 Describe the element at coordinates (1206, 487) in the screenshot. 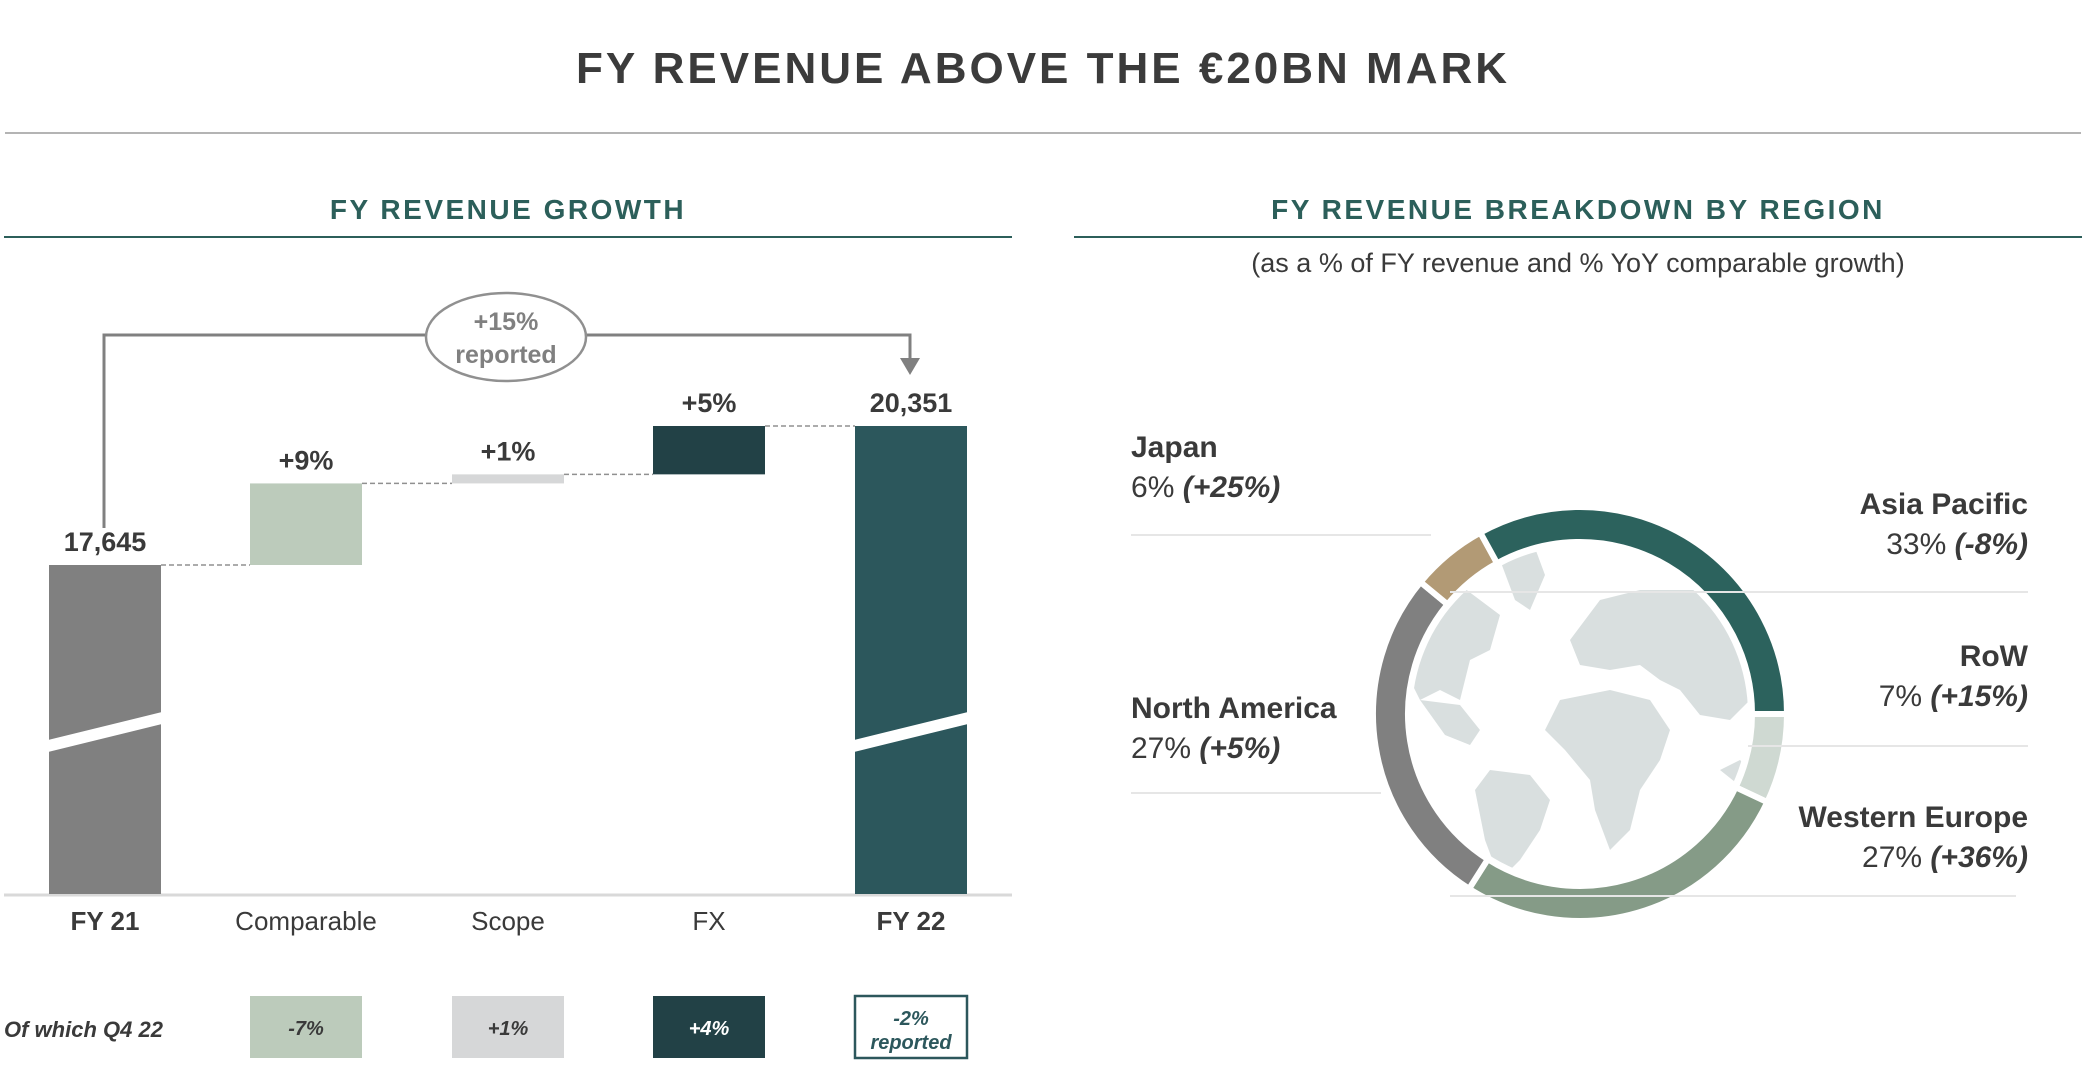

I see `region-values: 6% (+25%)` at that location.